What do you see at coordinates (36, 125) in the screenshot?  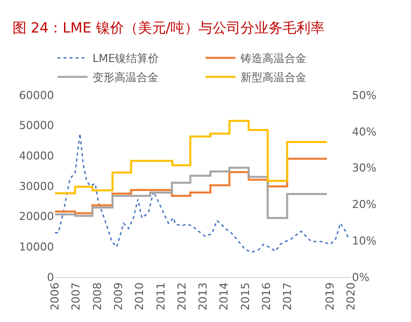 I see `y-tick-label: 50000` at bounding box center [36, 125].